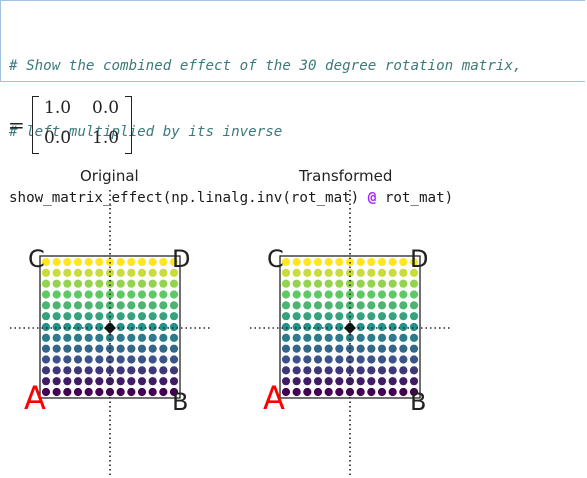 The image size is (587, 478). What do you see at coordinates (146, 132) in the screenshot?
I see `code-comment-line-2: # left-multiplied by its inverse` at bounding box center [146, 132].